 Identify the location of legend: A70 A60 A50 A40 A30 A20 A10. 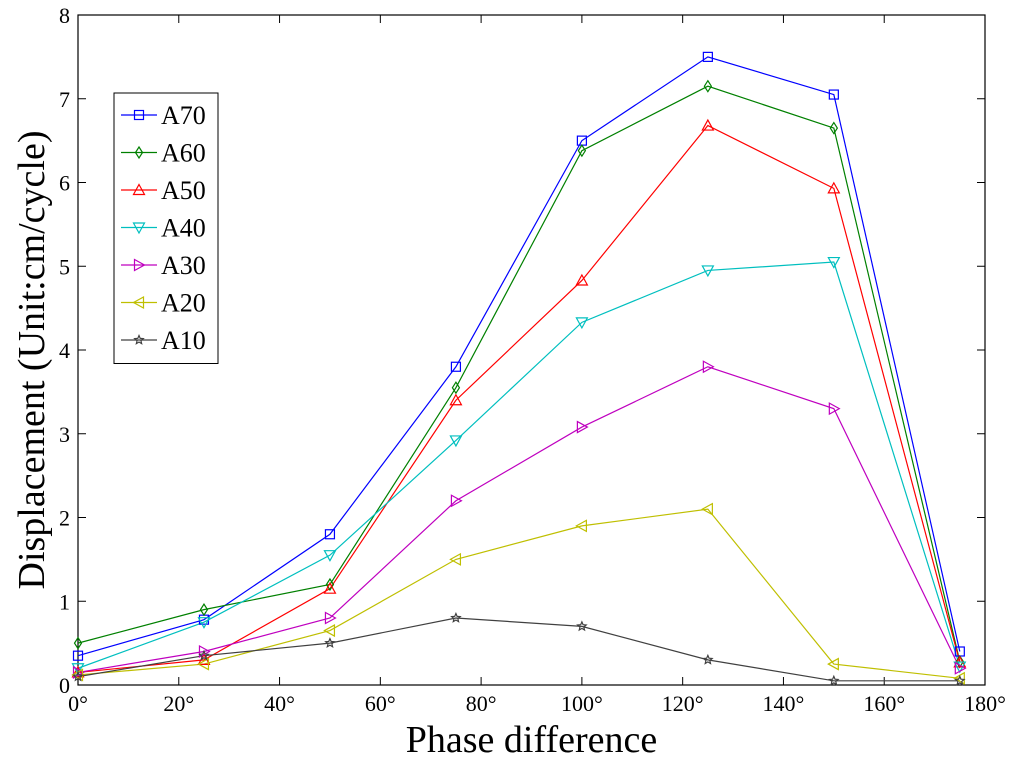
(166, 228).